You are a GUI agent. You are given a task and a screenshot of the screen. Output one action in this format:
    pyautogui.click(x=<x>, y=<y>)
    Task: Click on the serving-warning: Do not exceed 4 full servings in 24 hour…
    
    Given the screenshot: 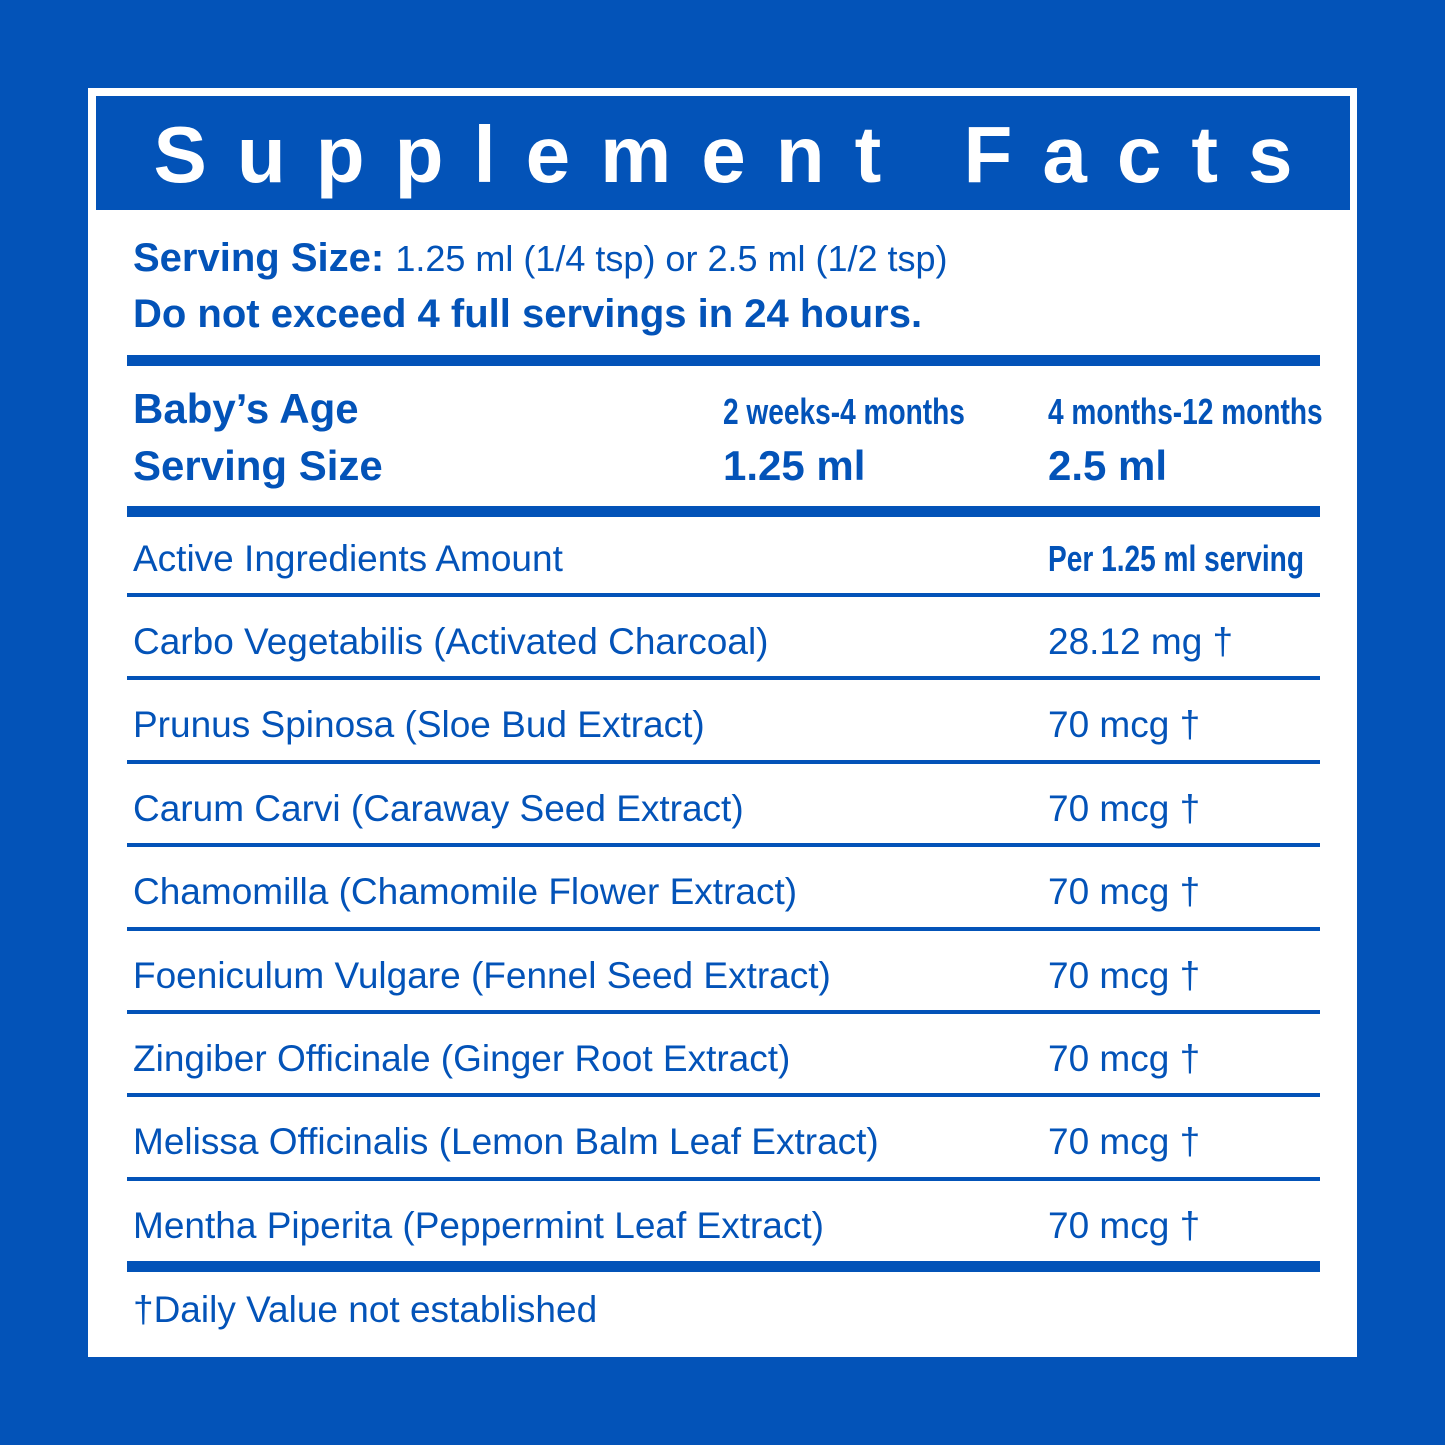 What is the action you would take?
    pyautogui.click(x=528, y=314)
    